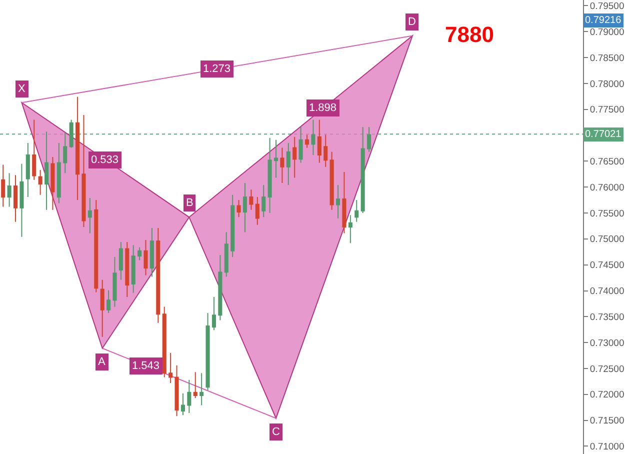 This screenshot has height=454, width=625. I want to click on annotation: 0.533, so click(105, 160).